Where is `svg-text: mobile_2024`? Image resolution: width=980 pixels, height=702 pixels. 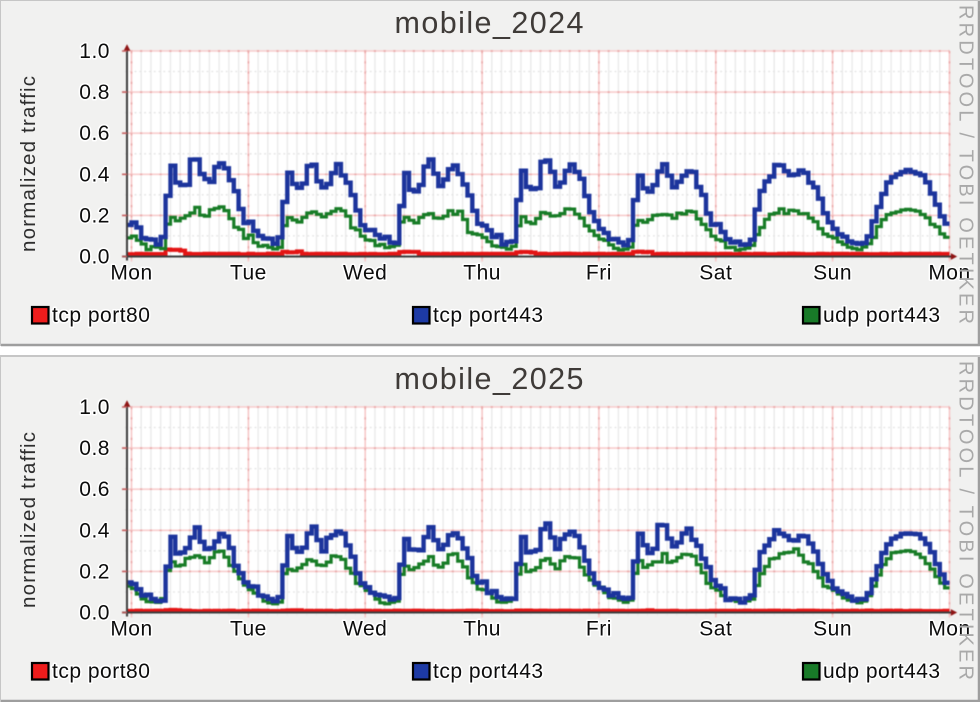 svg-text: mobile_2024 is located at coordinates (489, 23).